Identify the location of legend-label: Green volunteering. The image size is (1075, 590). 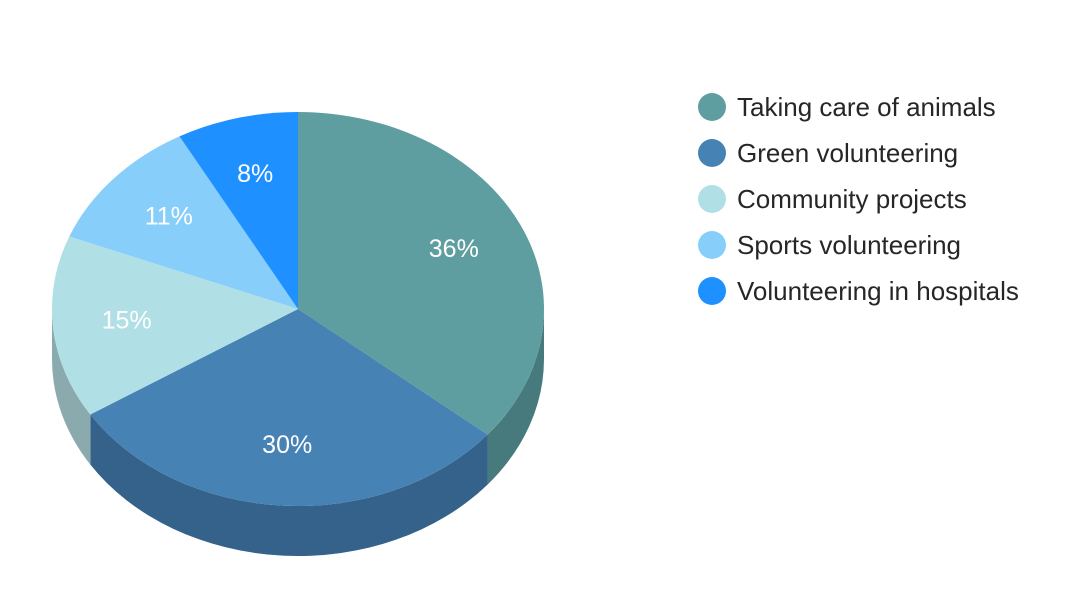
(848, 152).